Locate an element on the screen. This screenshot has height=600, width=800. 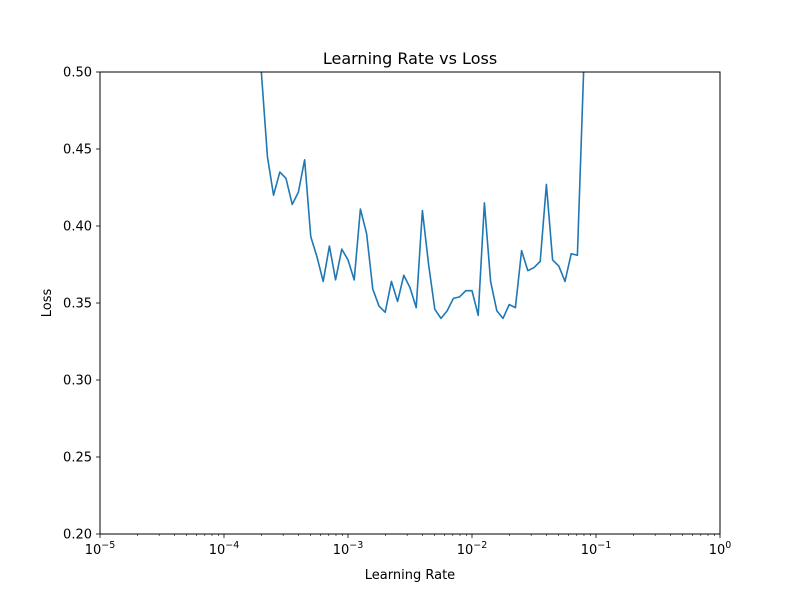
y-tick-label: 0.50 is located at coordinates (77, 73).